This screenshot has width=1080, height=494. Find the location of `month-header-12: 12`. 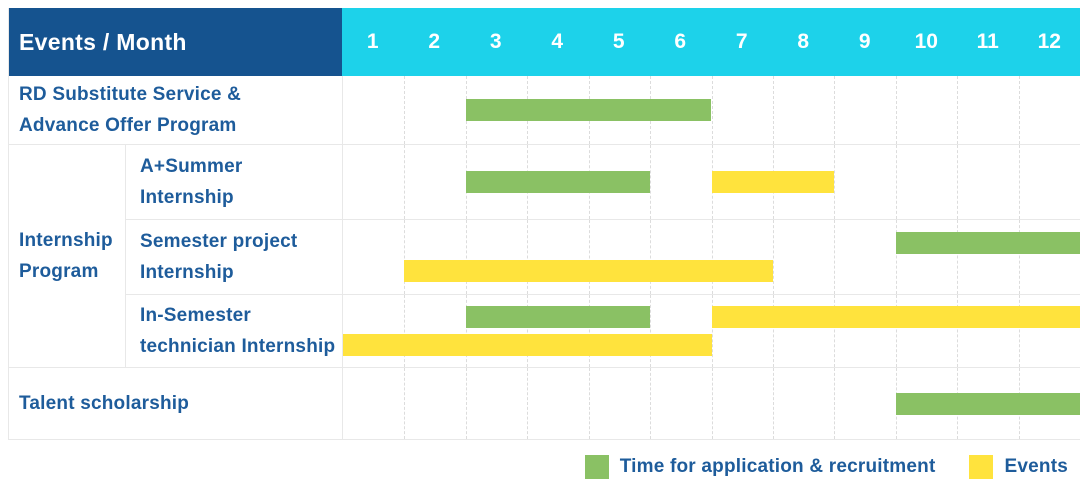

month-header-12: 12 is located at coordinates (1049, 41).